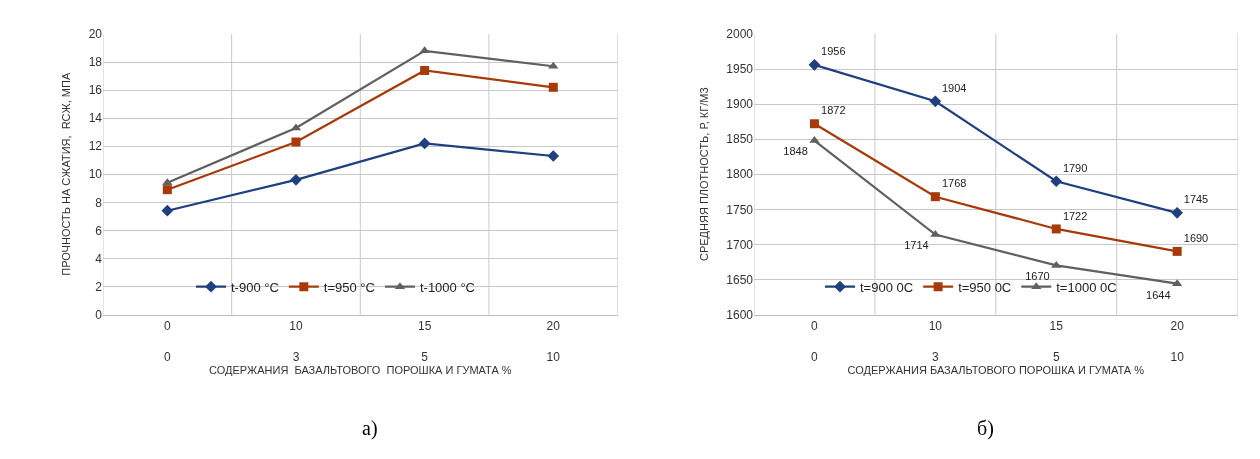 This screenshot has height=459, width=1260. I want to click on data-label: 1722, so click(1075, 215).